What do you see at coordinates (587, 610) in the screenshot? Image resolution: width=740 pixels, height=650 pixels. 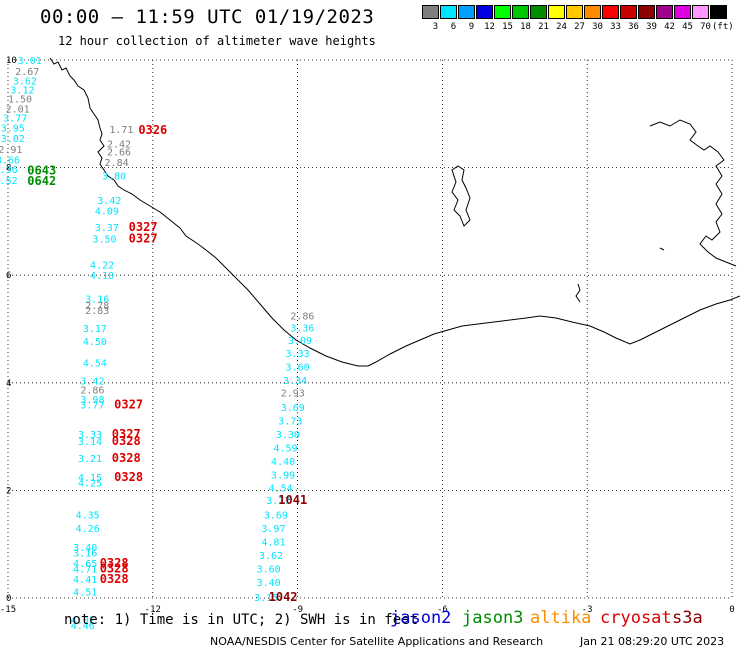 I see `x-tick-label: -3` at bounding box center [587, 610].